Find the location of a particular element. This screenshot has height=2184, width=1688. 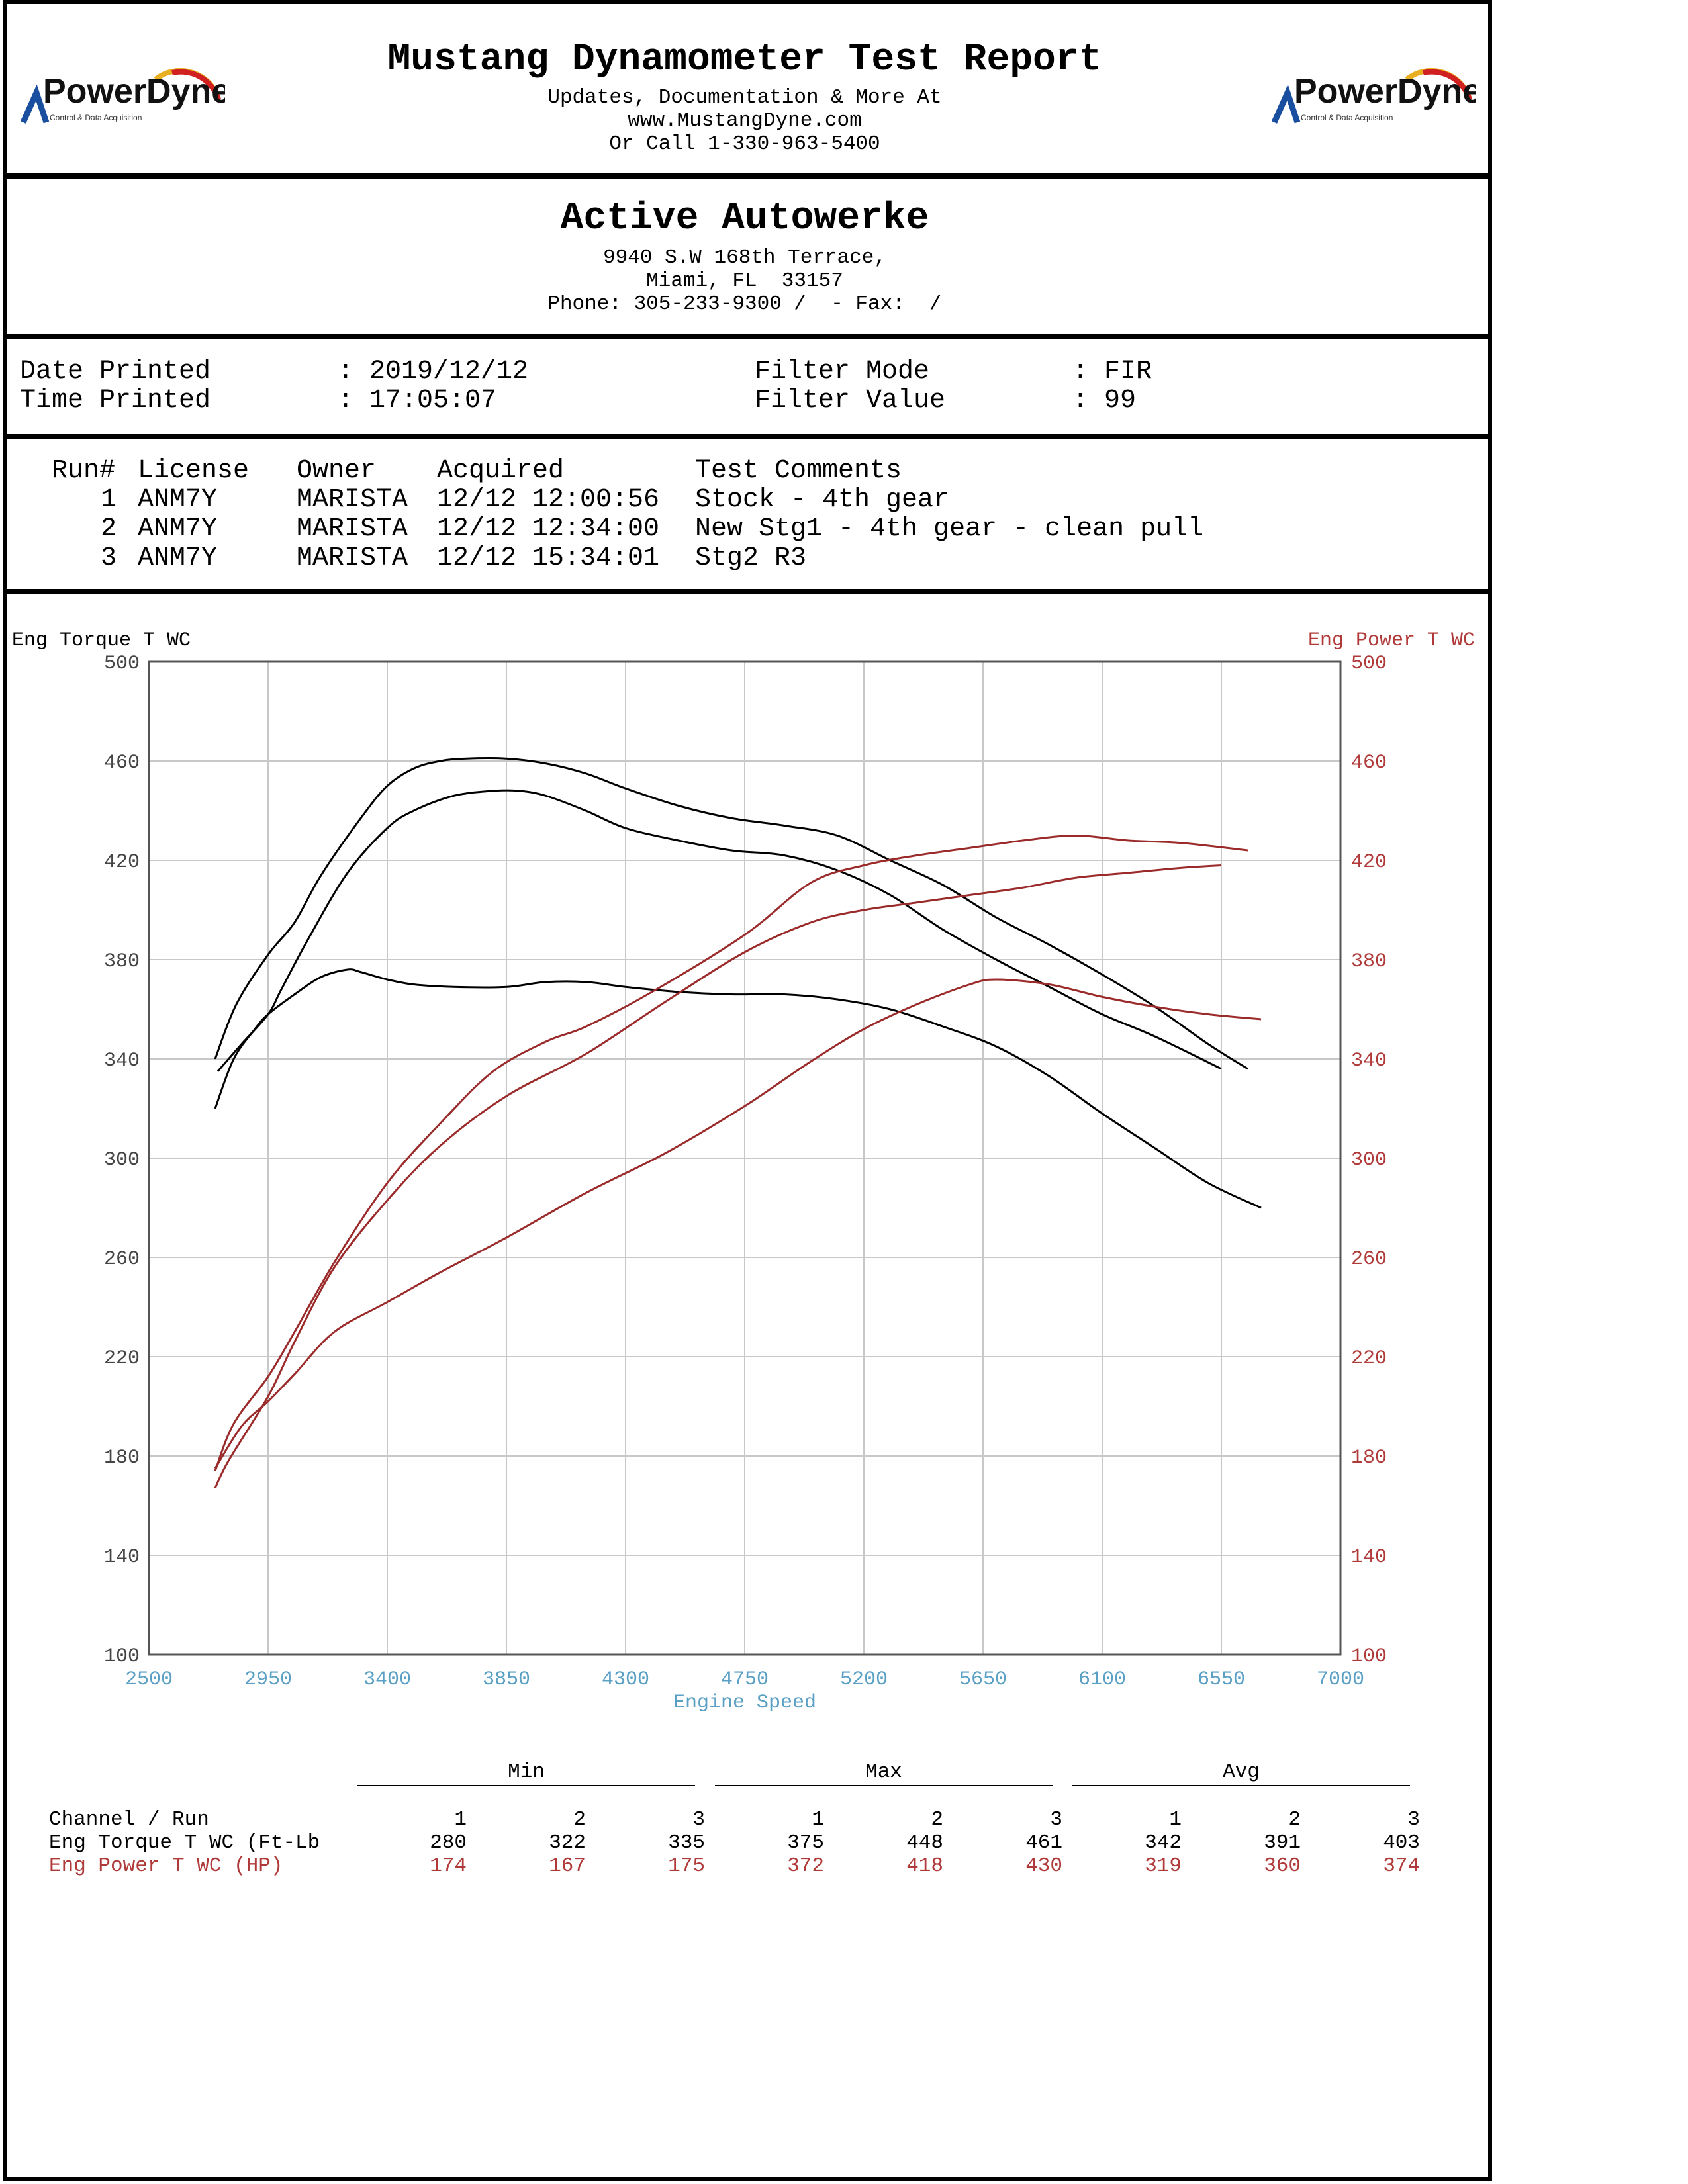

stats-run-header: 3 is located at coordinates (698, 1820).